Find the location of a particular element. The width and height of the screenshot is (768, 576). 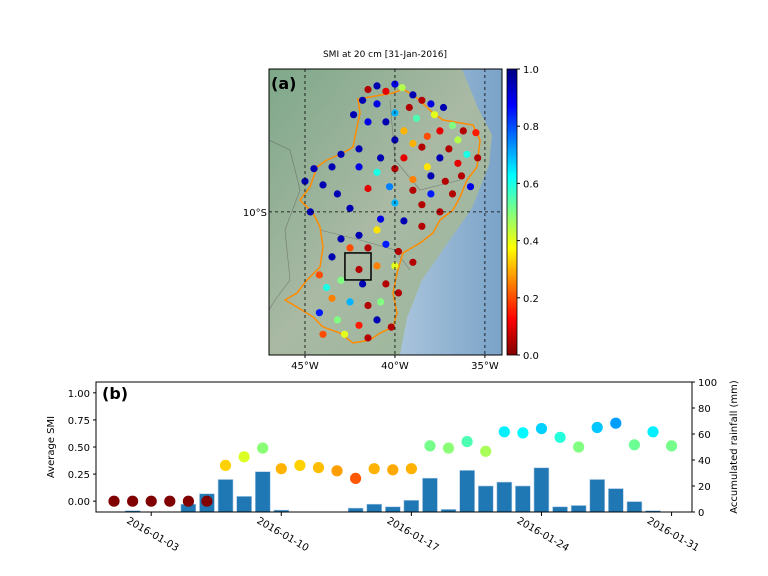

y-tick-label: 0.50 is located at coordinates (79, 448).